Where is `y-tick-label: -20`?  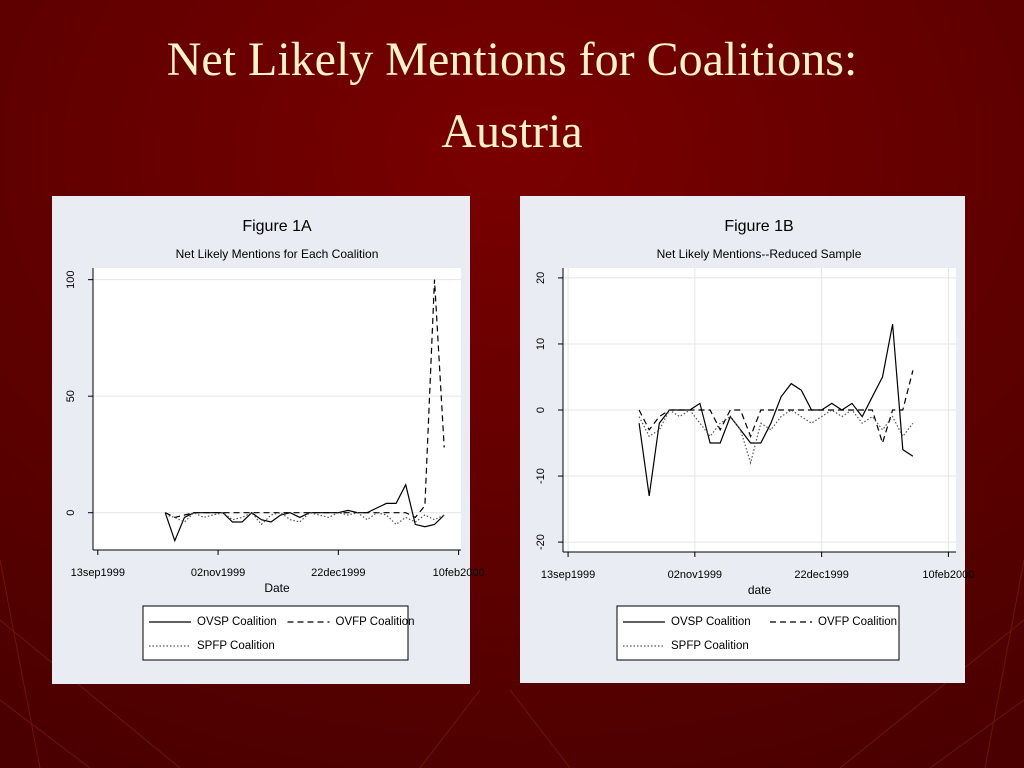
y-tick-label: -20 is located at coordinates (541, 542).